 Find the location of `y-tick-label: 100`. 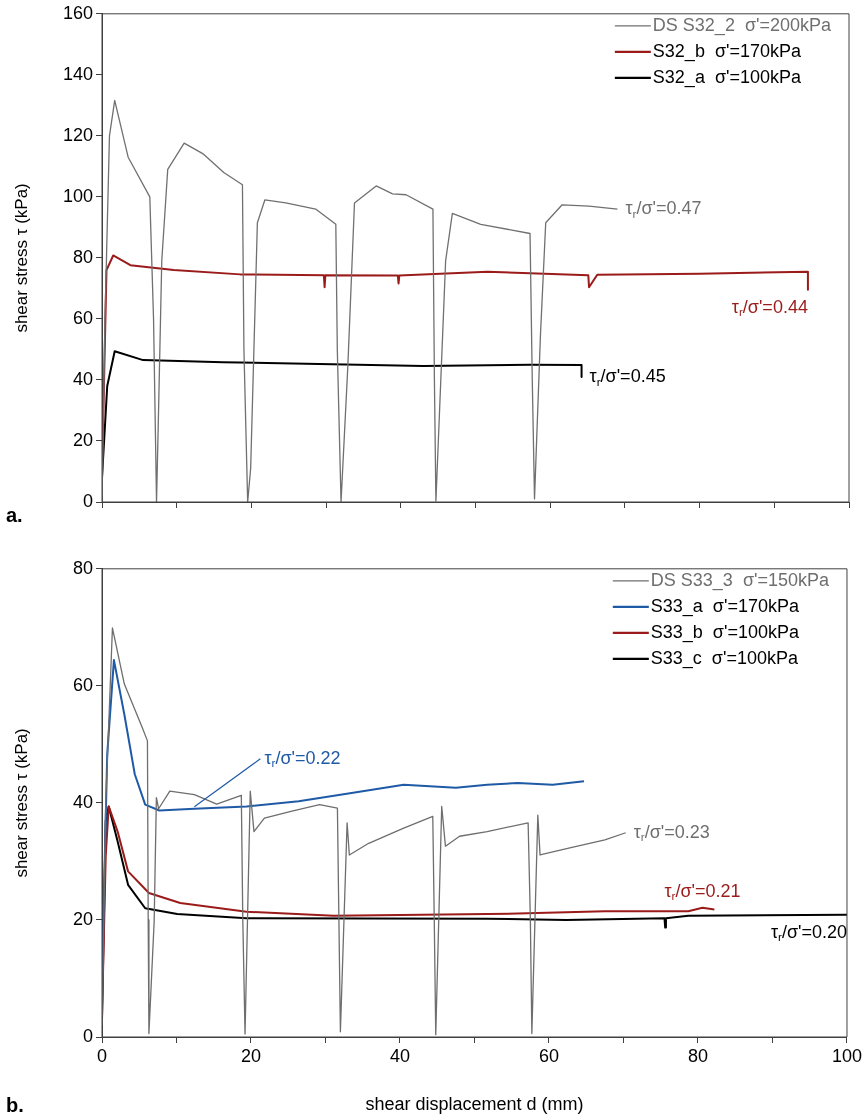

y-tick-label: 100 is located at coordinates (77, 195).